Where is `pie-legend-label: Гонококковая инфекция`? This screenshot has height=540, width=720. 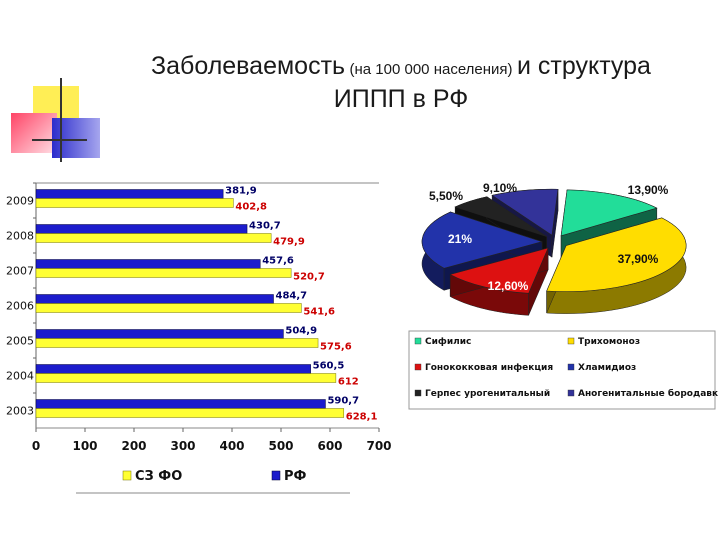
pie-legend-label: Гонококковая инфекция is located at coordinates (489, 368).